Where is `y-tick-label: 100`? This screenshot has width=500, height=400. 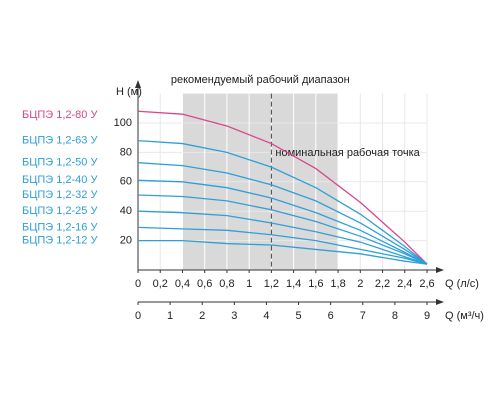
y-tick-label: 100 is located at coordinates (123, 123).